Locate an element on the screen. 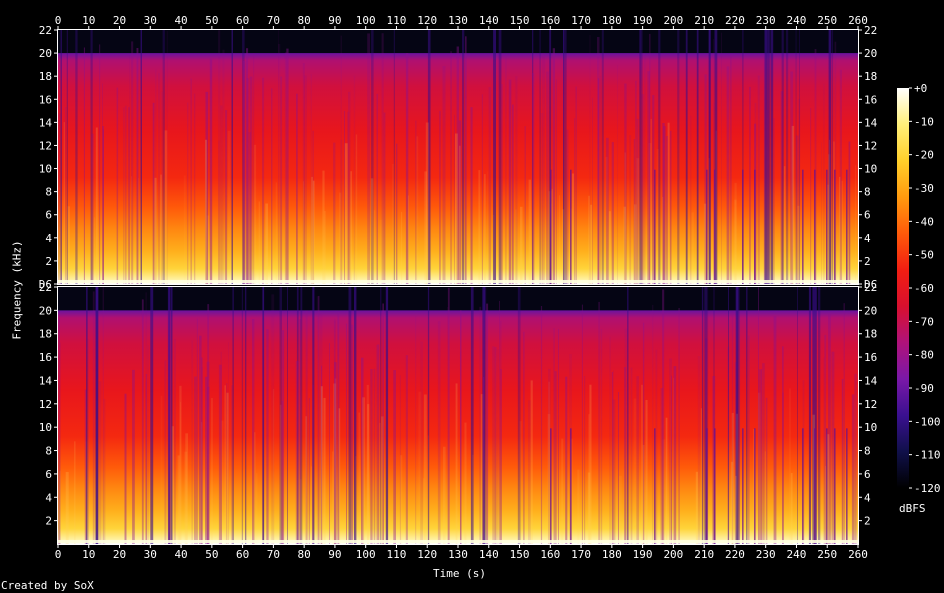  x-tick-label-top: 30 is located at coordinates (150, 20).